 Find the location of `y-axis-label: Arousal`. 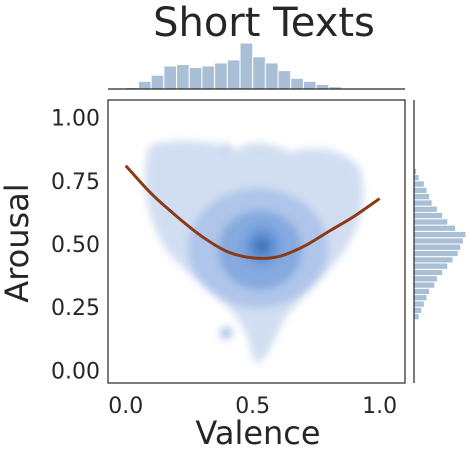

y-axis-label: Arousal is located at coordinates (18, 243).